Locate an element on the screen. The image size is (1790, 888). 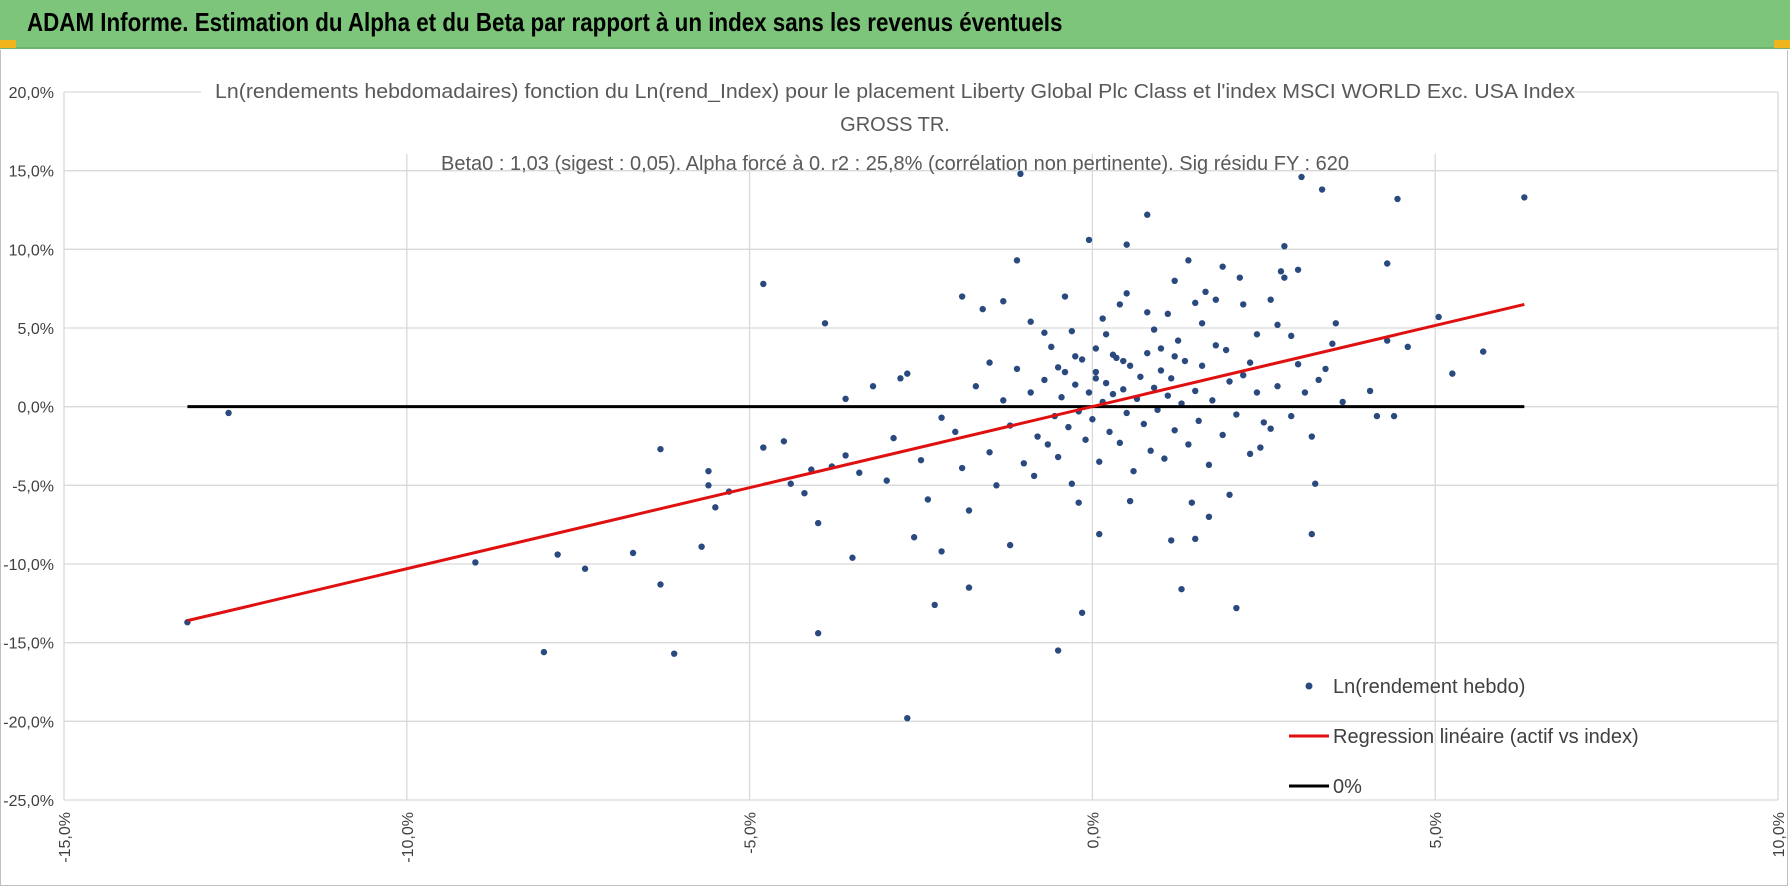
y-tick-label: -10,0% is located at coordinates (28, 565).